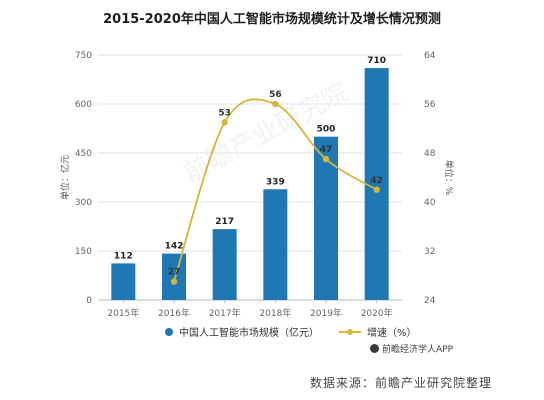 Image resolution: width=544 pixels, height=400 pixels. What do you see at coordinates (430, 105) in the screenshot?
I see `y2-tick-label: 56` at bounding box center [430, 105].